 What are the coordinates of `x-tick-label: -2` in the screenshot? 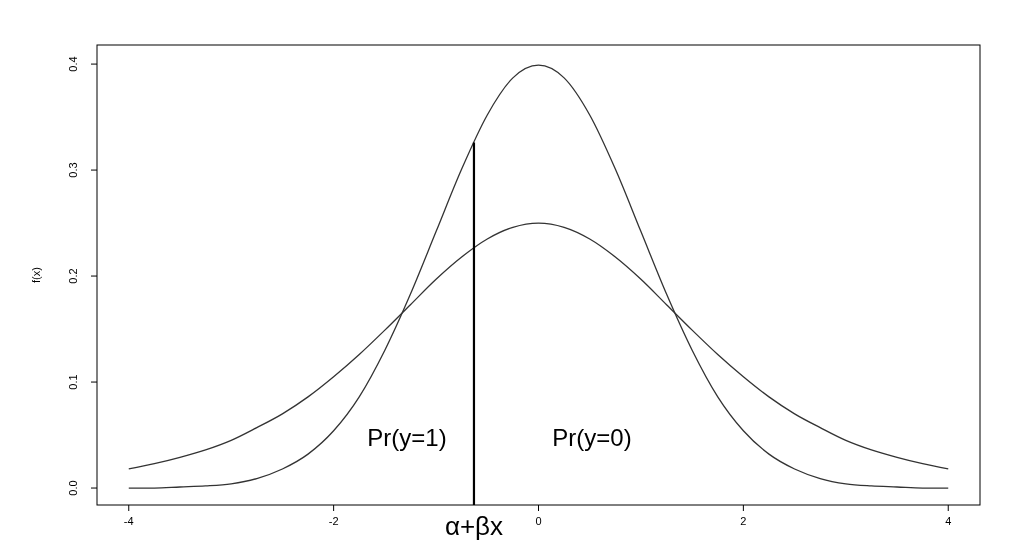 It's located at (333, 521).